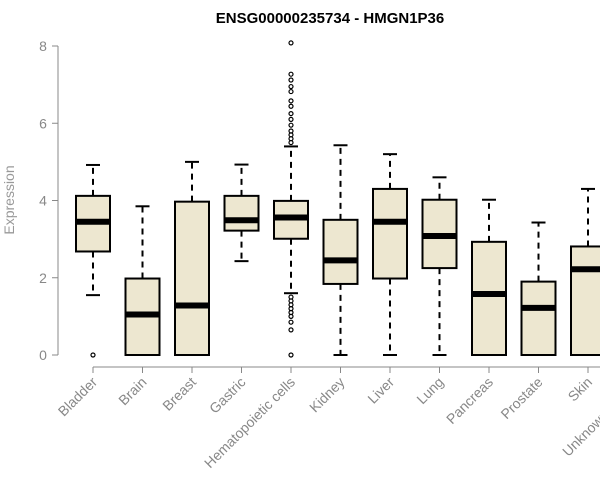 The height and width of the screenshot is (500, 600). What do you see at coordinates (439, 266) in the screenshot?
I see `box-lung` at bounding box center [439, 266].